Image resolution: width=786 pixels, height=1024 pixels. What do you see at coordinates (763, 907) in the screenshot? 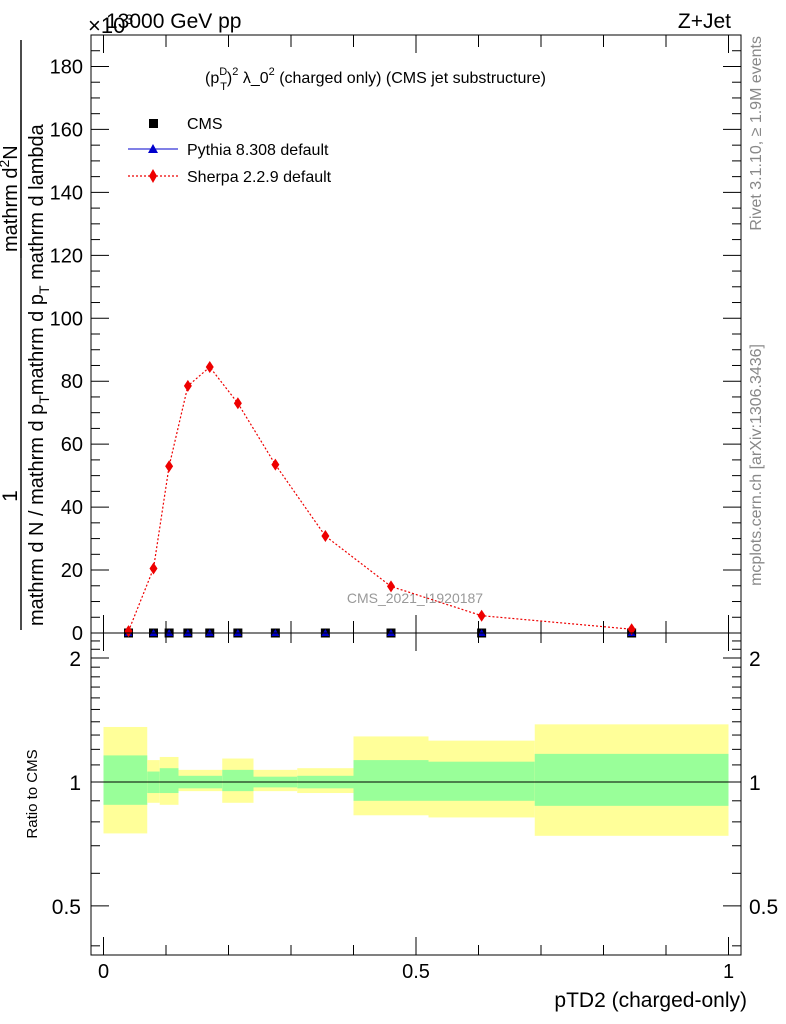
I see `ratio-y-tick-label-right: 0.5` at bounding box center [763, 907].